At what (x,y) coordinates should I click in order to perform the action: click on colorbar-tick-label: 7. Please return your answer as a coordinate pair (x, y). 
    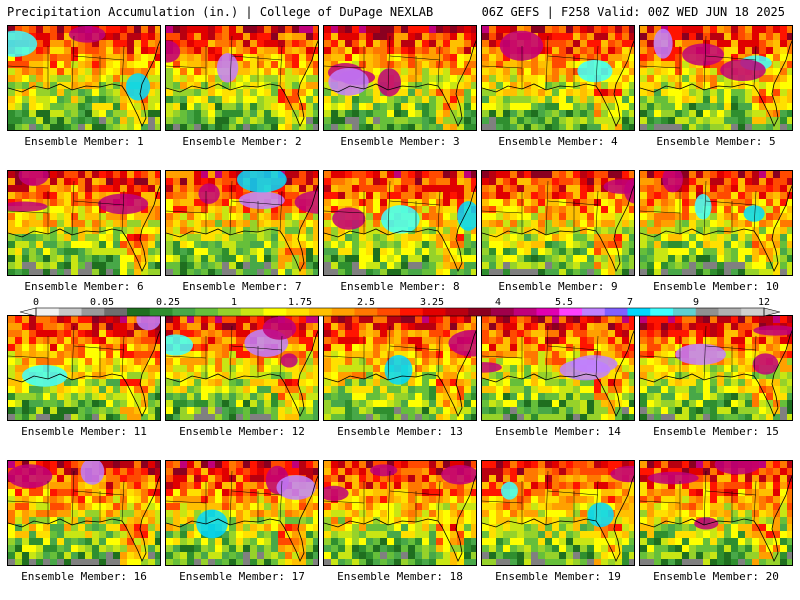
    Looking at the image, I should click on (630, 302).